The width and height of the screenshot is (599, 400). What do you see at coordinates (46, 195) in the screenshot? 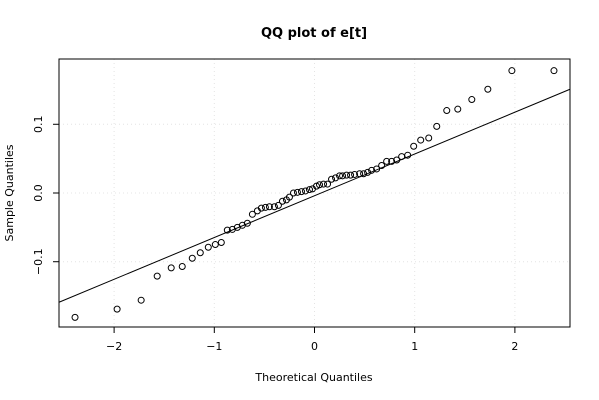
I see `y-axis: −0.1 0.0 0.1` at bounding box center [46, 195].